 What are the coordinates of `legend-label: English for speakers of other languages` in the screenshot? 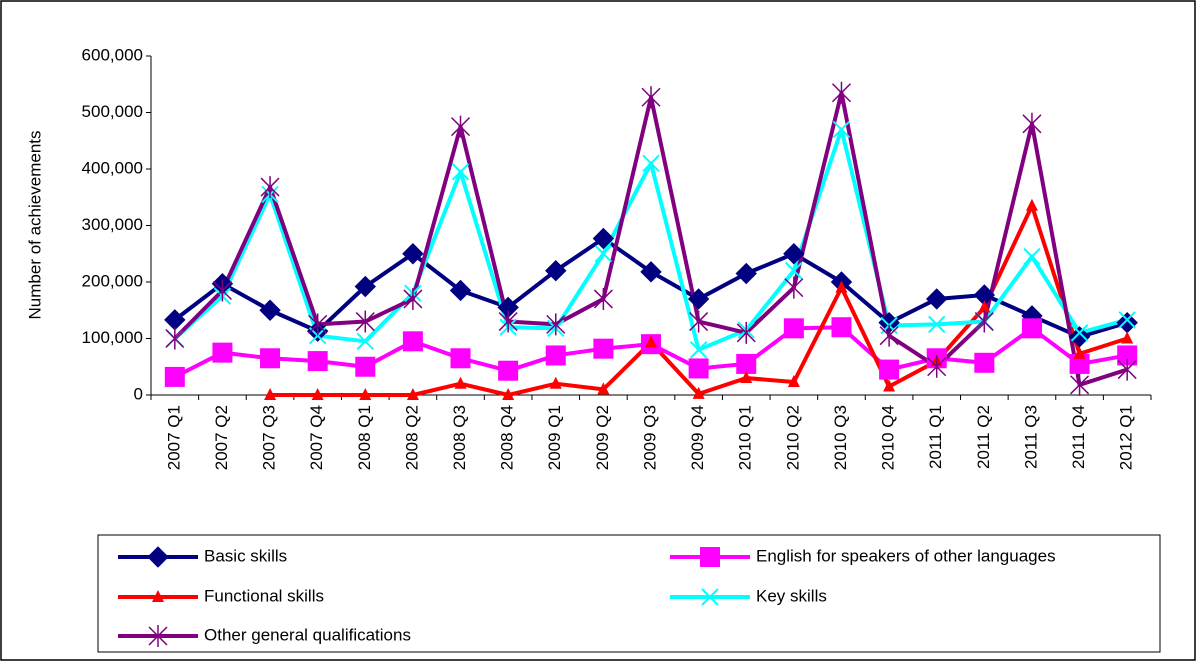 It's located at (906, 555).